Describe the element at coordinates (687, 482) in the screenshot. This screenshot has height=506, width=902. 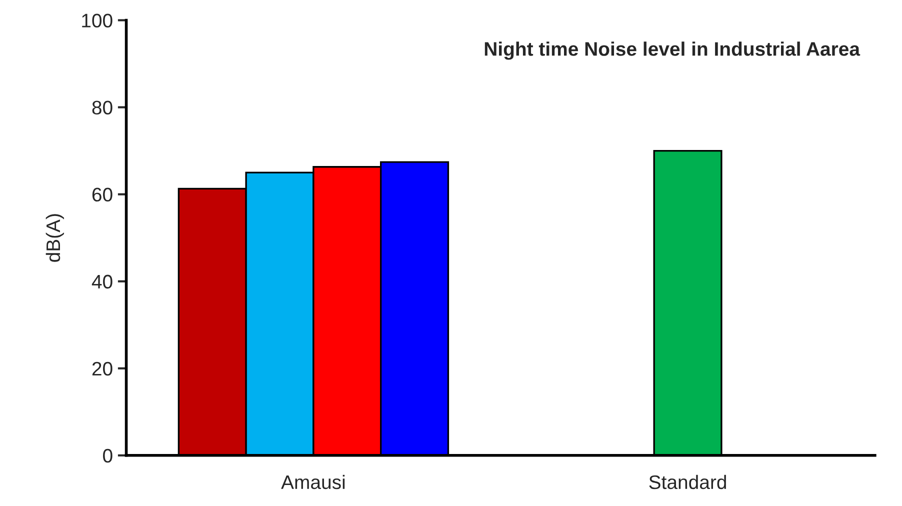
I see `x-tick-label: Standard` at that location.